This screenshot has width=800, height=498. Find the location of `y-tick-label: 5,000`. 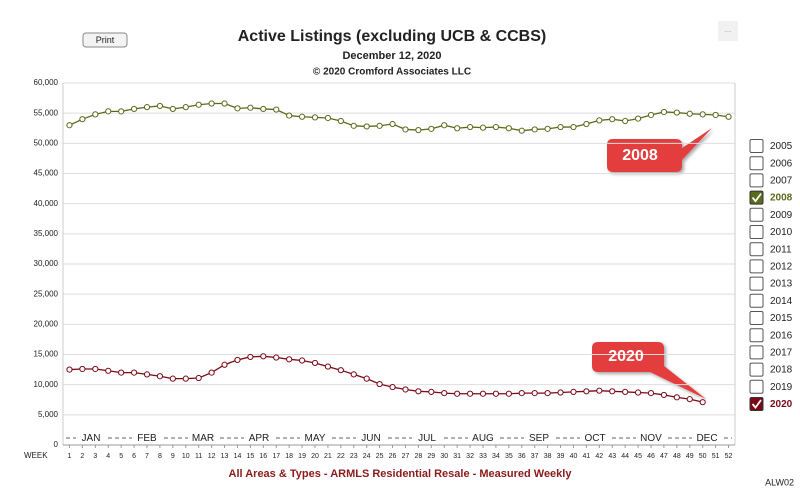

y-tick-label: 5,000 is located at coordinates (48, 414).